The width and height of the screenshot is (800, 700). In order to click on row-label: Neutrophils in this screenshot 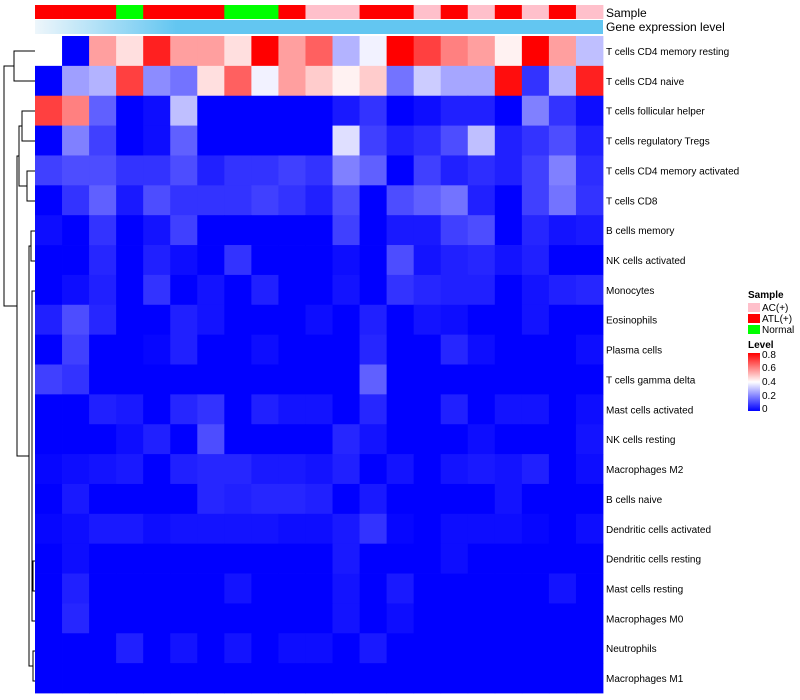, I will do `click(631, 649)`.